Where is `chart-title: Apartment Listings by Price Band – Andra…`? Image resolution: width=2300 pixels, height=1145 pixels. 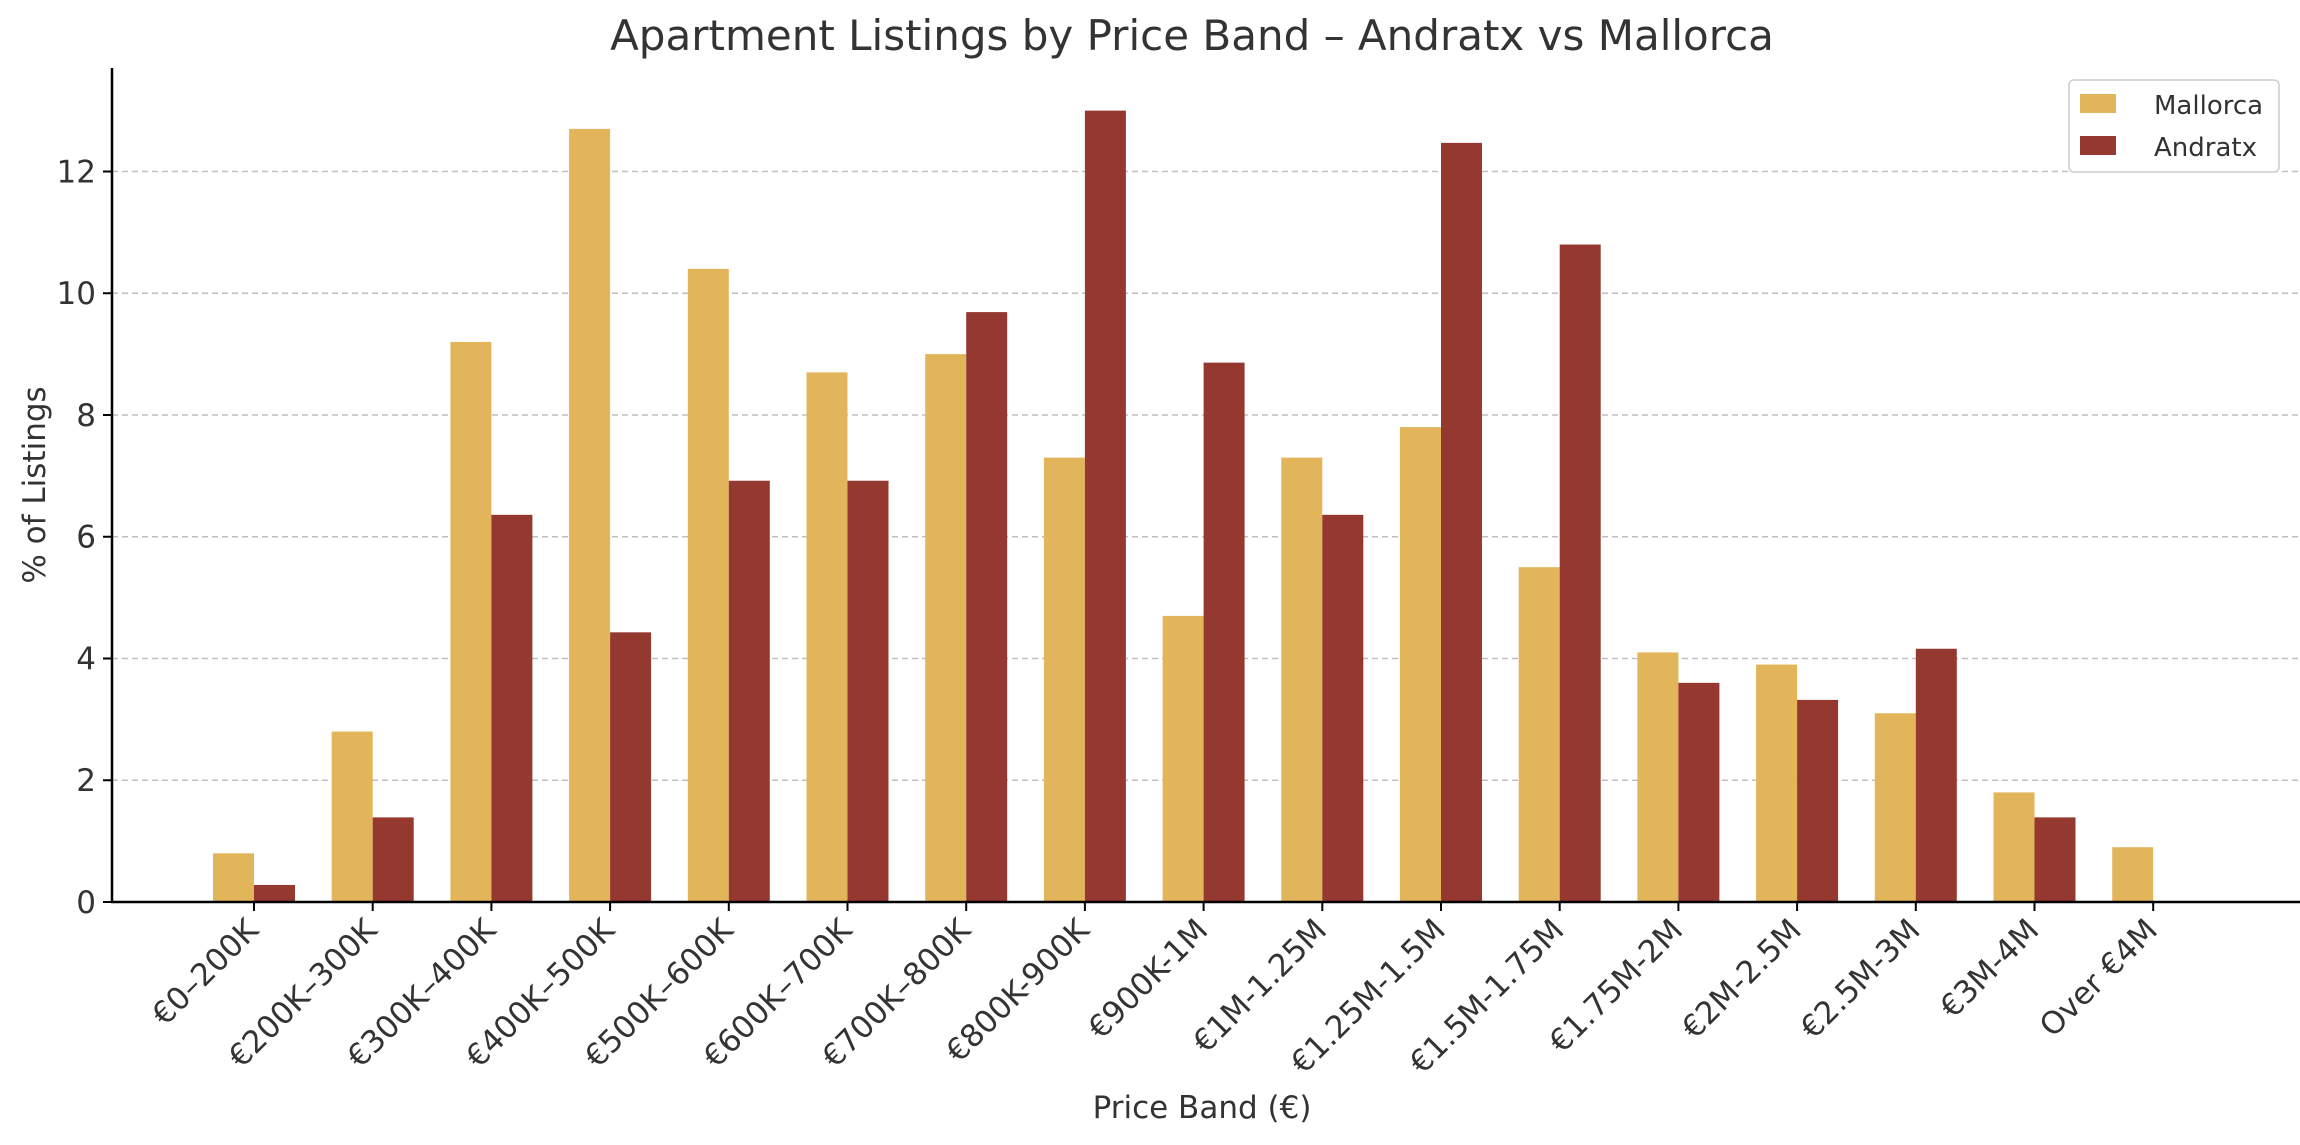
chart-title: Apartment Listings by Price Band – Andra… is located at coordinates (1192, 35).